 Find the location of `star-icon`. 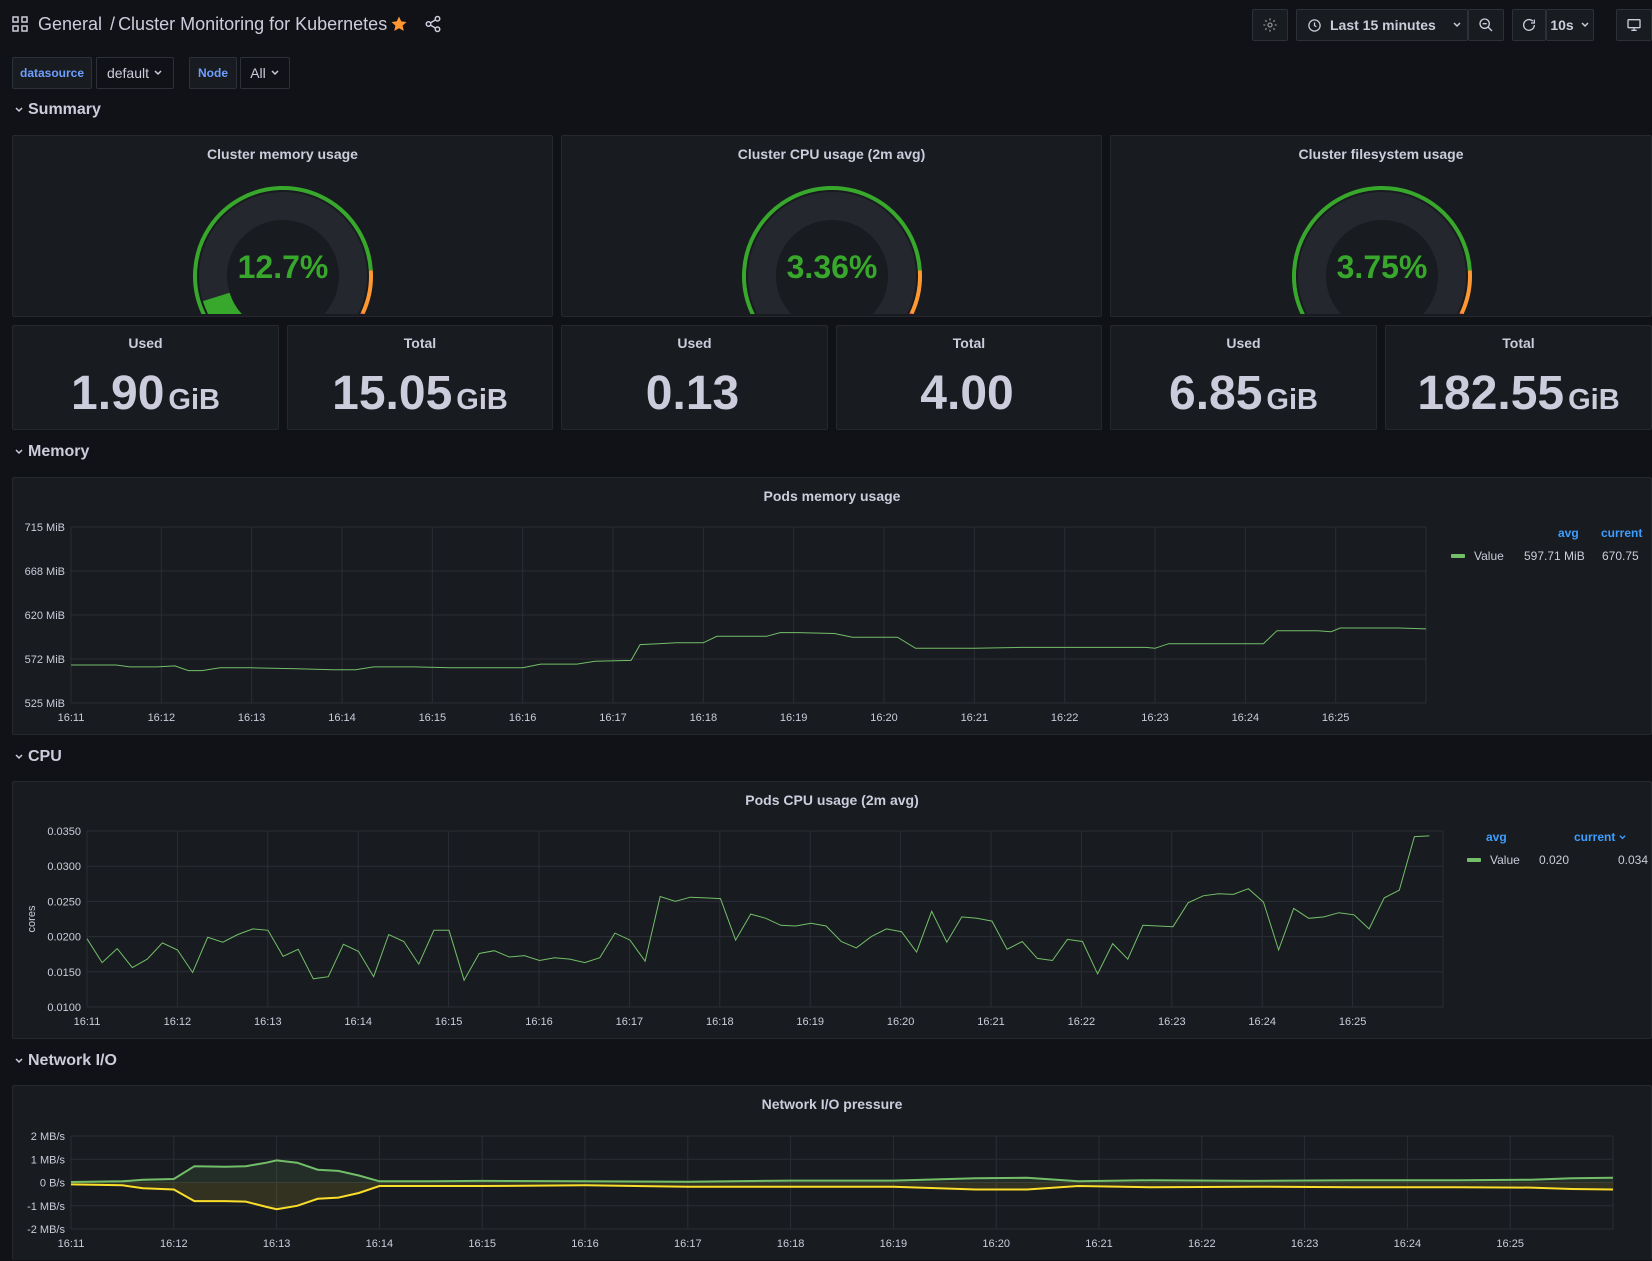

star-icon is located at coordinates (399, 26).